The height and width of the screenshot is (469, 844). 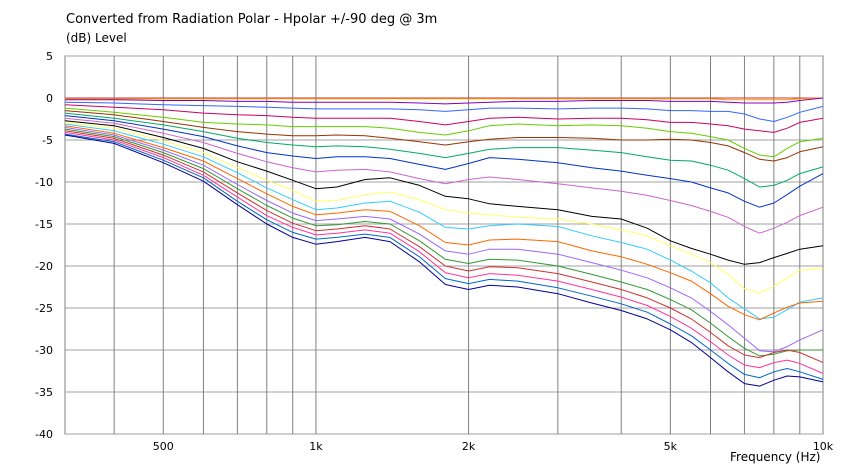 What do you see at coordinates (469, 446) in the screenshot?
I see `x-tick-label: 2k` at bounding box center [469, 446].